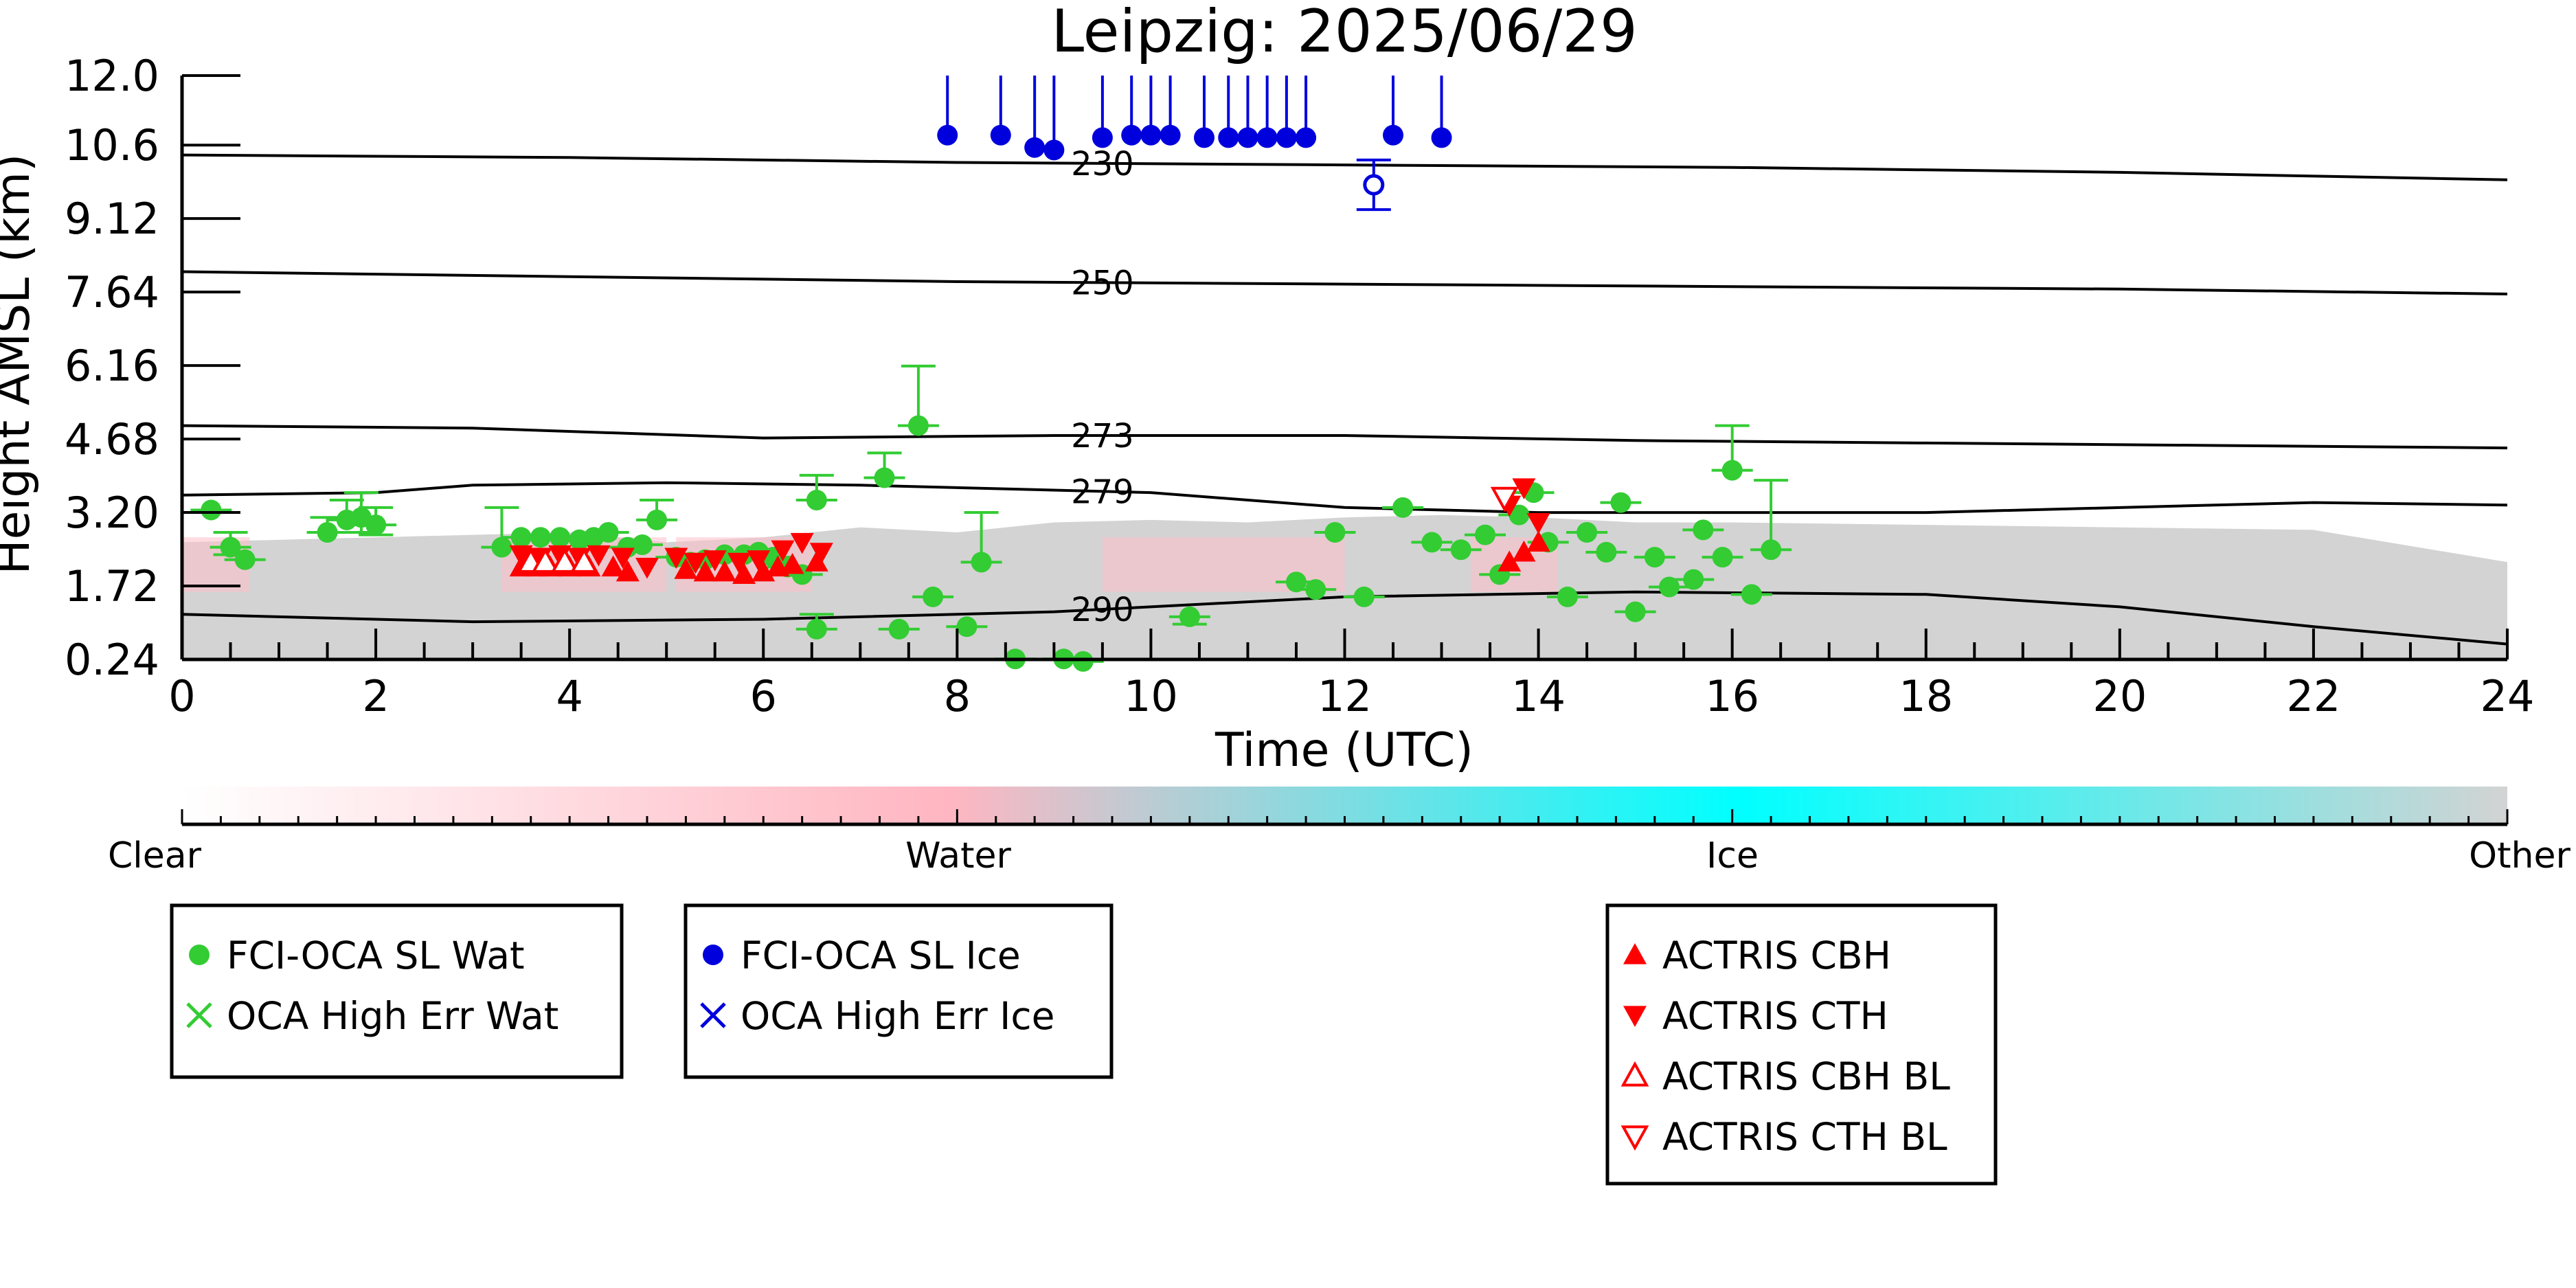 The height and width of the screenshot is (1288, 2576). I want to click on legend-label: ACTRIS CBH, so click(1776, 956).